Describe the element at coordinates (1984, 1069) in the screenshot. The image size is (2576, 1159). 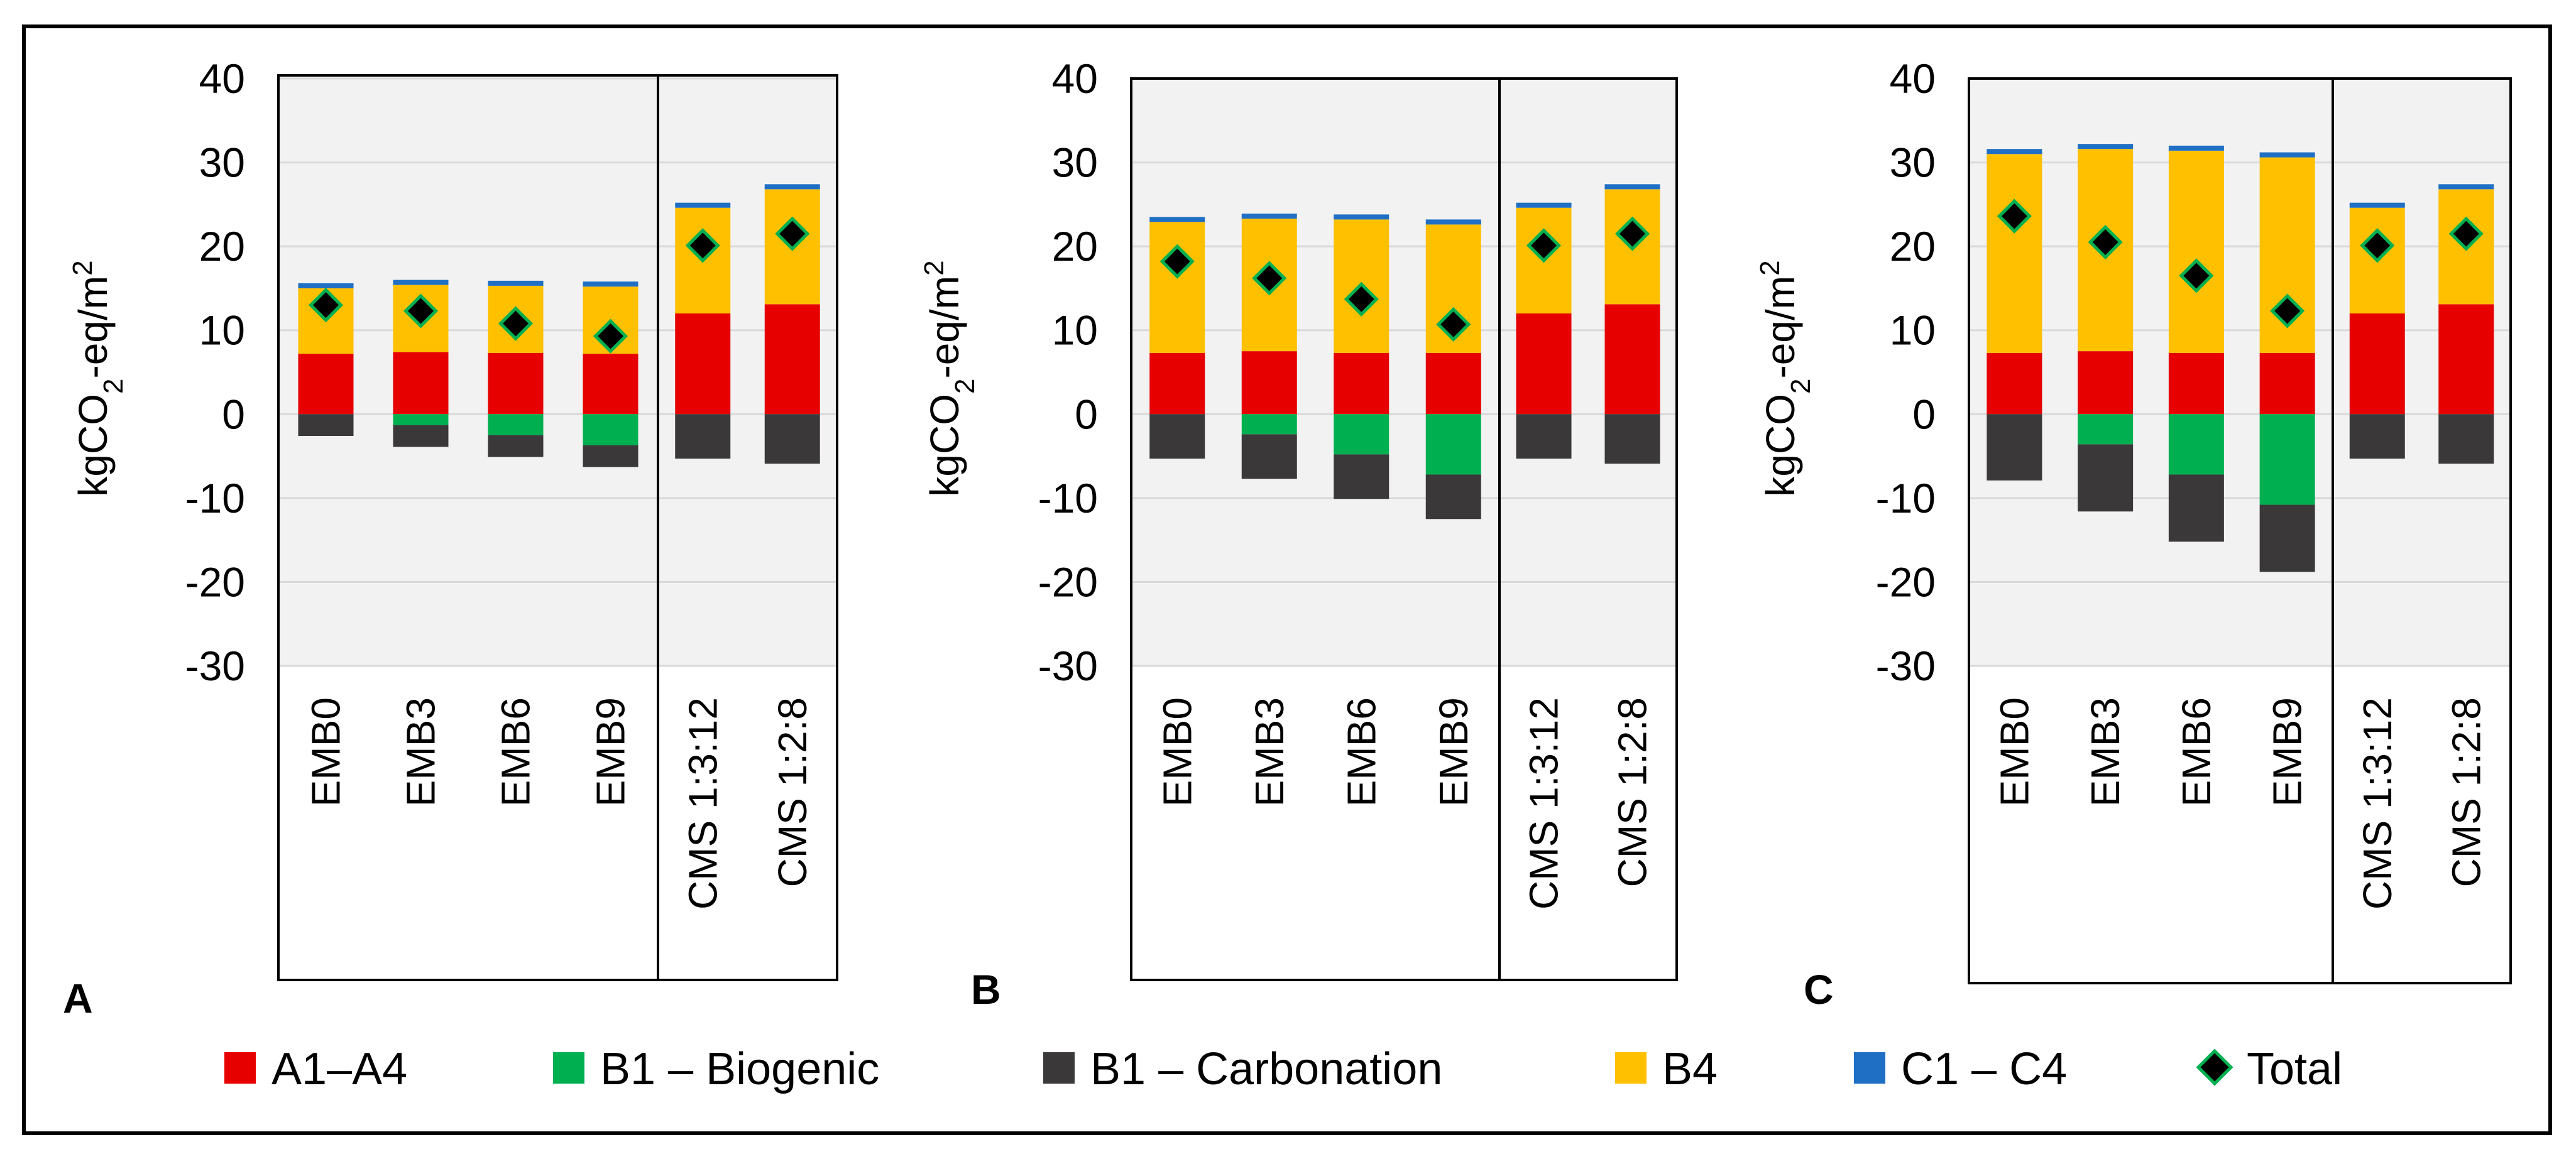
I see `legend-label: C1 – C4` at that location.